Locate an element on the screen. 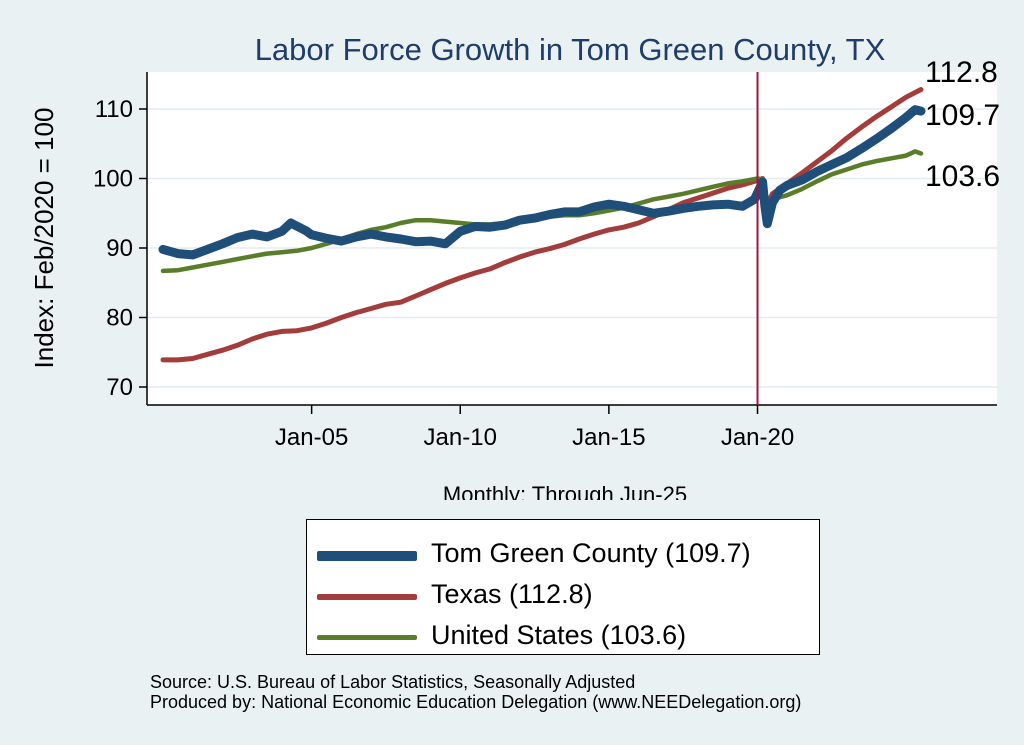 Image resolution: width=1024 pixels, height=745 pixels. end-label-texas: 112.8 is located at coordinates (961, 72).